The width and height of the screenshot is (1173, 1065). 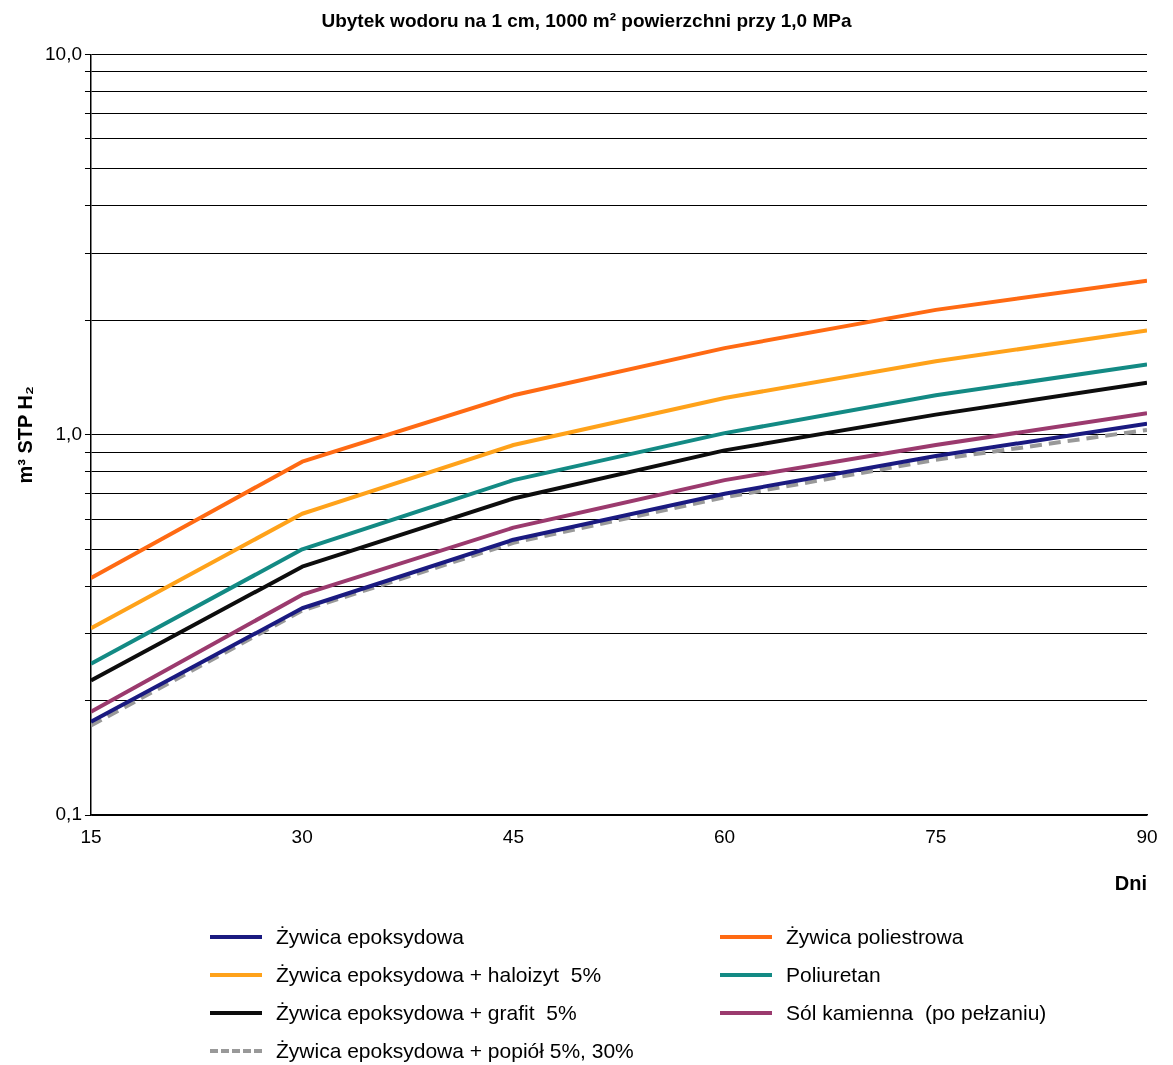 What do you see at coordinates (875, 937) in the screenshot?
I see `legend-label: Żywica poliestrowa` at bounding box center [875, 937].